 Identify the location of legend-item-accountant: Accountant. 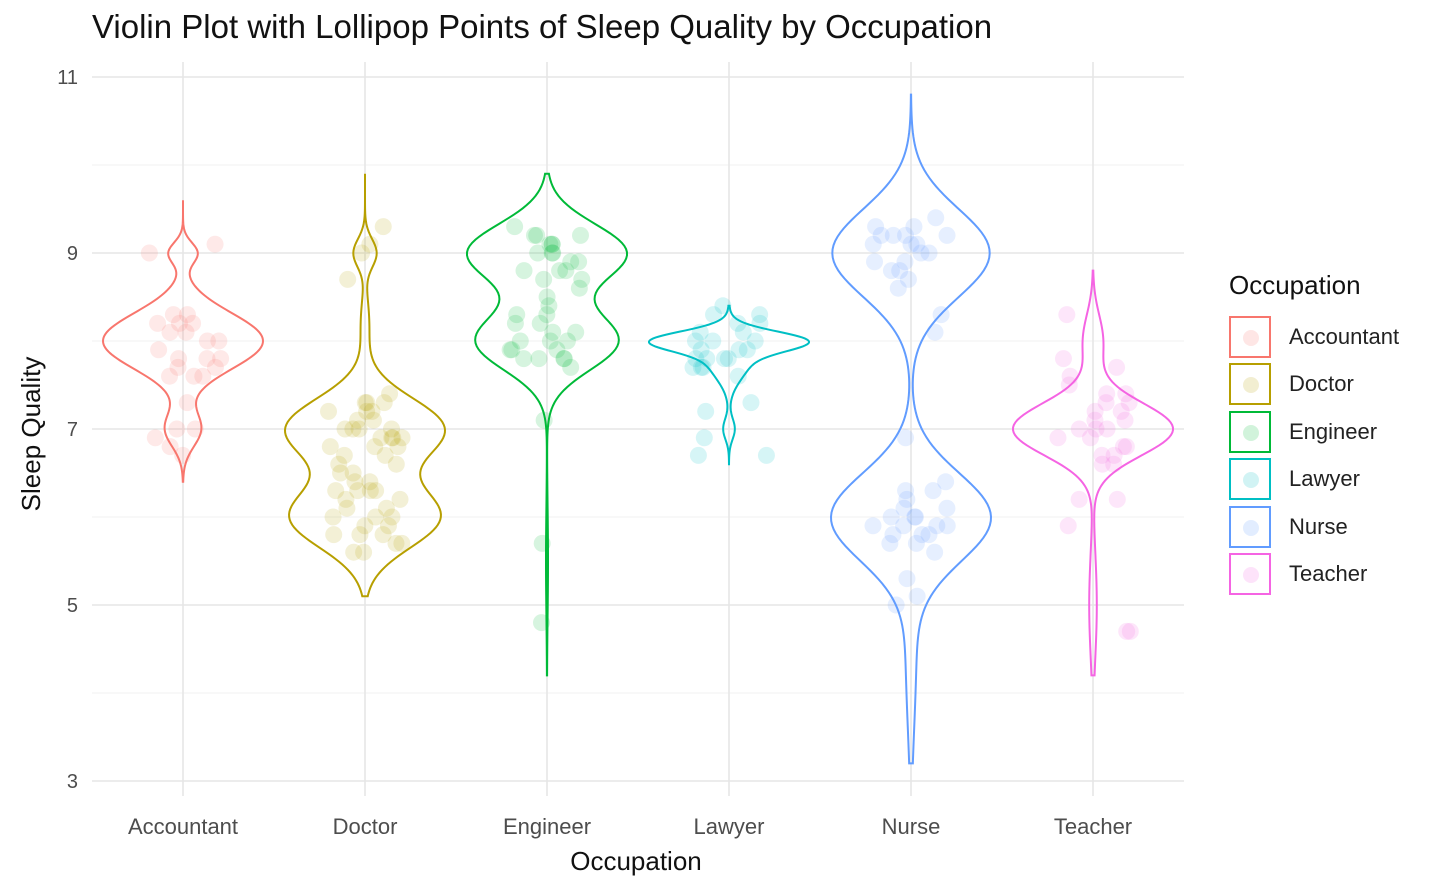
(1314, 337).